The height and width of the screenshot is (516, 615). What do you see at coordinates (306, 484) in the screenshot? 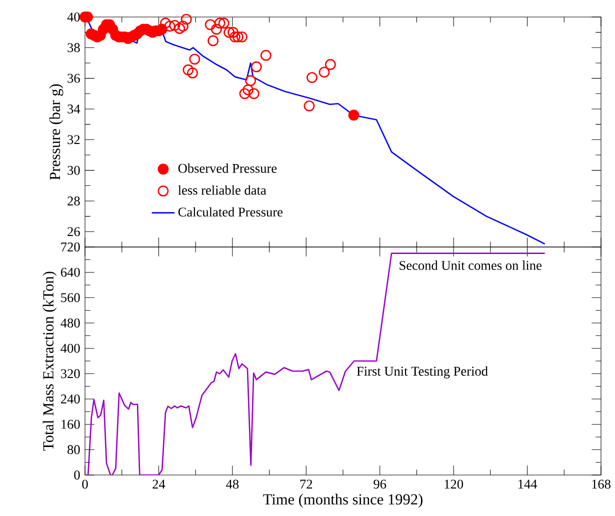
I see `x-tick-label: 72` at bounding box center [306, 484].